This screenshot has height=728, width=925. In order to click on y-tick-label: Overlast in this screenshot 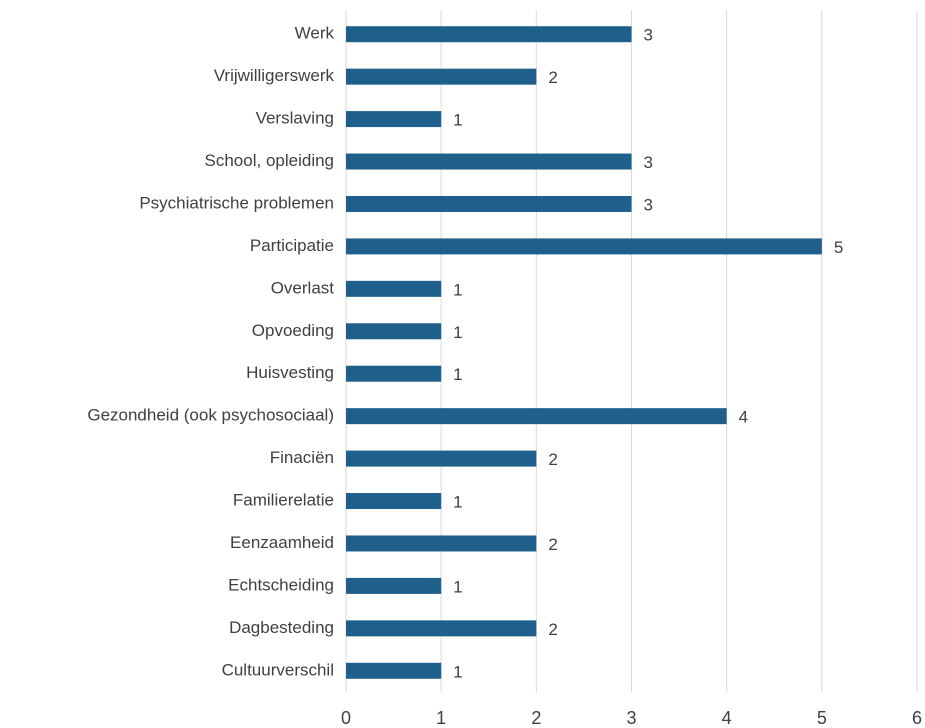, I will do `click(303, 287)`.